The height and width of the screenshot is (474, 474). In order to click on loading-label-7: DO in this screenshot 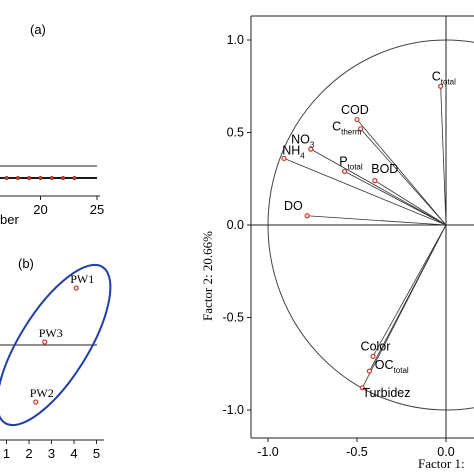, I will do `click(293, 206)`.